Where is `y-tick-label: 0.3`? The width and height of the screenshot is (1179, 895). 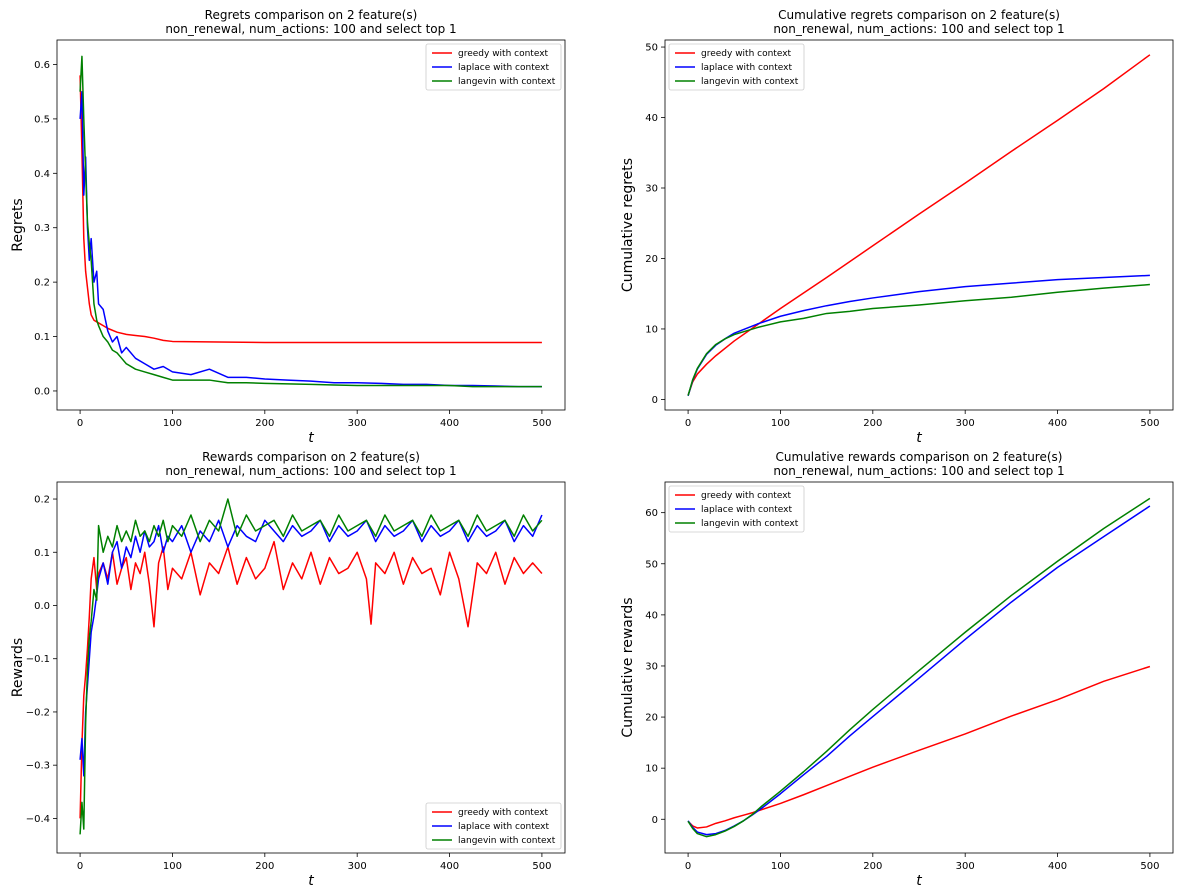 y-tick-label: 0.3 is located at coordinates (42, 228).